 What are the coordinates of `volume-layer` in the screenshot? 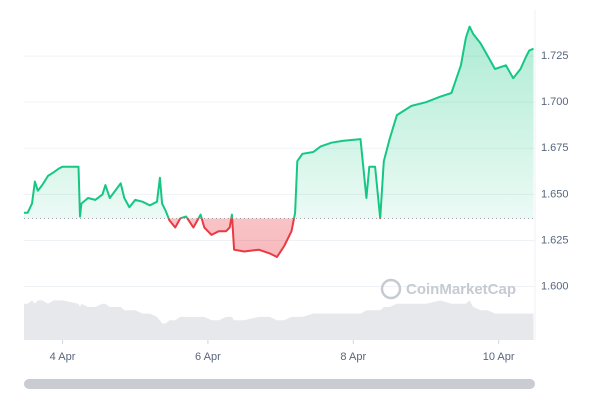 It's located at (279, 320).